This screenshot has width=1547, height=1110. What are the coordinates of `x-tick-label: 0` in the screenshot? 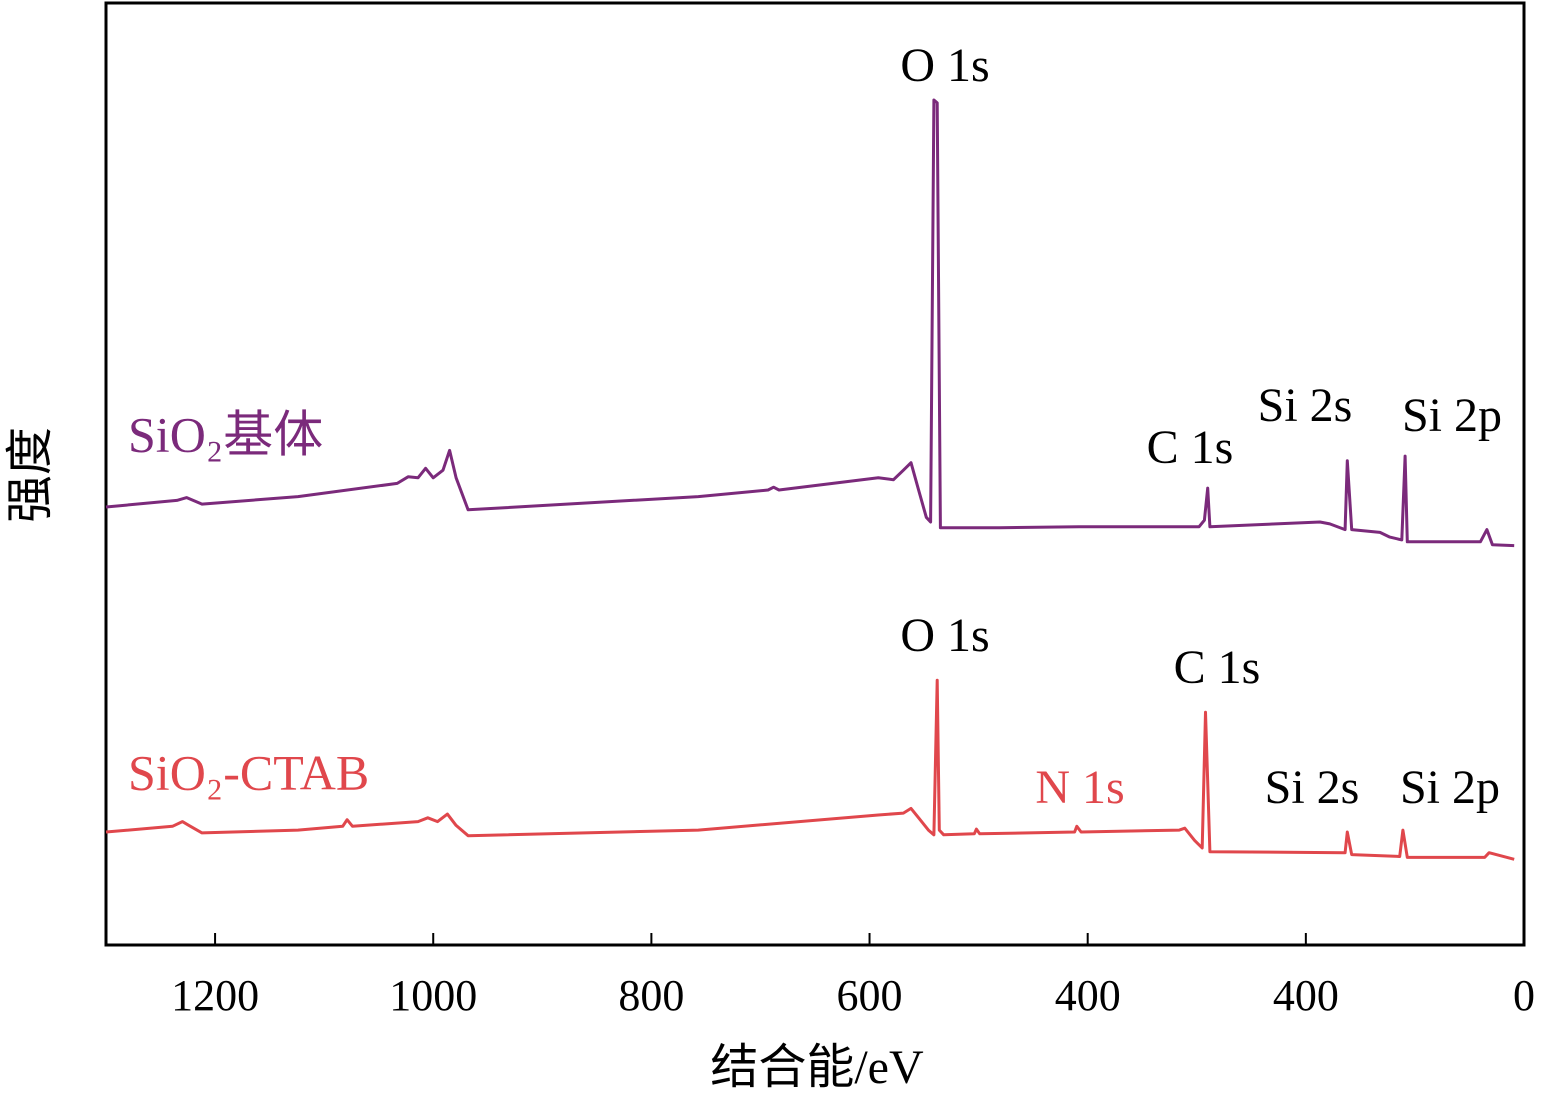 It's located at (1524, 995).